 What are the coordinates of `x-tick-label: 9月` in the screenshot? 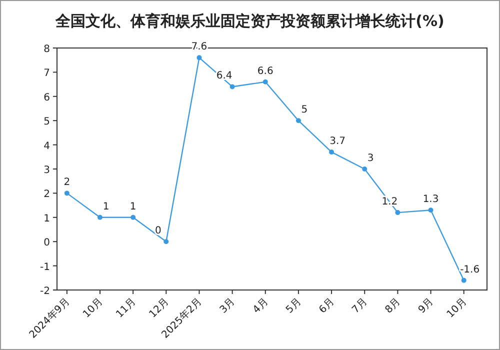 It's located at (426, 306).